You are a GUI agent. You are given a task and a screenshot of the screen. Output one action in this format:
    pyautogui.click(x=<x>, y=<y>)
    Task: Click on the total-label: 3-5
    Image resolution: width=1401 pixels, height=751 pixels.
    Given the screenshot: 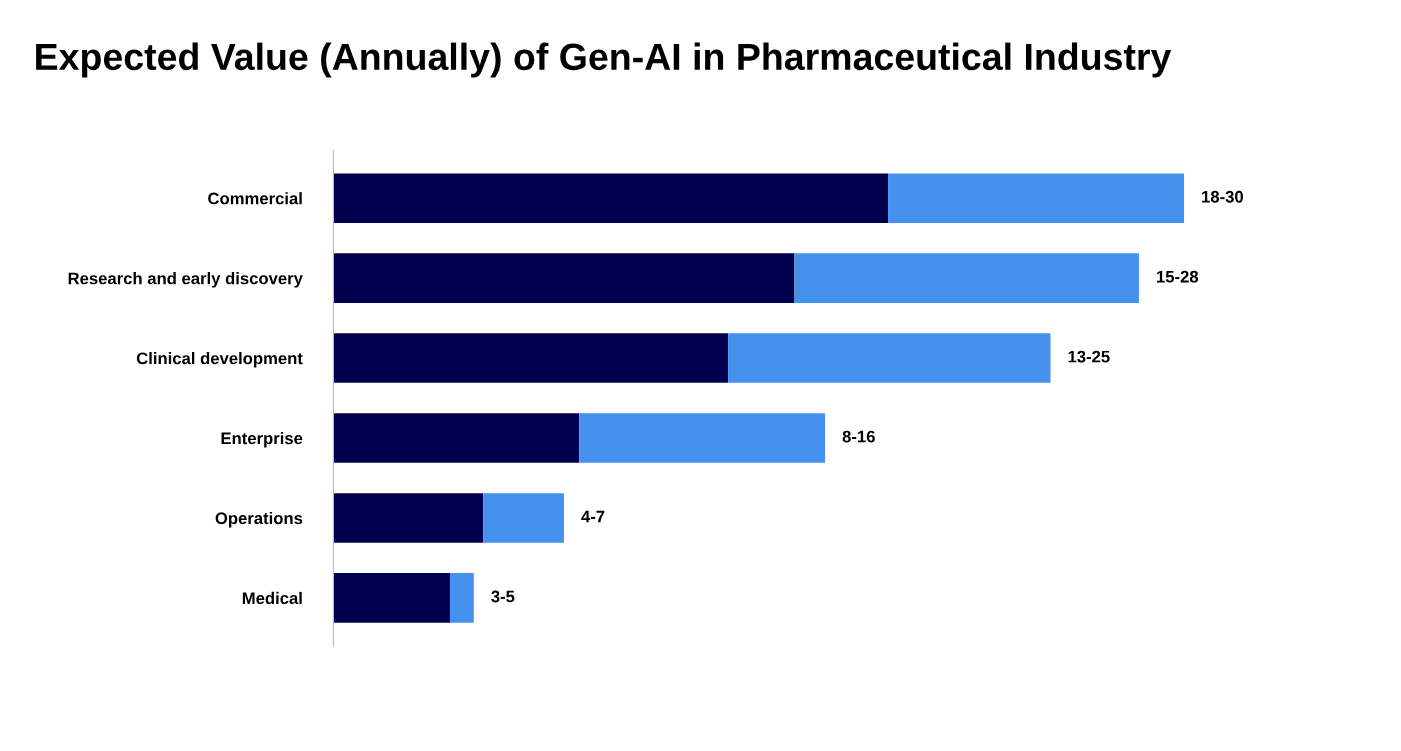 What is the action you would take?
    pyautogui.click(x=503, y=596)
    